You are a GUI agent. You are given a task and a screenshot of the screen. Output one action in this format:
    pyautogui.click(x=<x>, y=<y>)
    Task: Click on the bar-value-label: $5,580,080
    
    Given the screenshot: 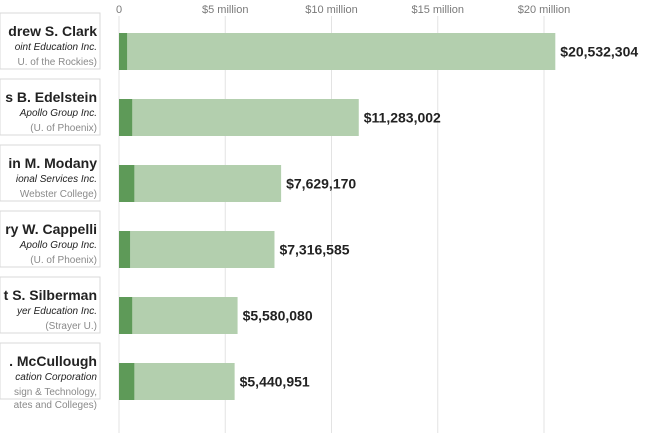 What is the action you would take?
    pyautogui.click(x=278, y=316)
    